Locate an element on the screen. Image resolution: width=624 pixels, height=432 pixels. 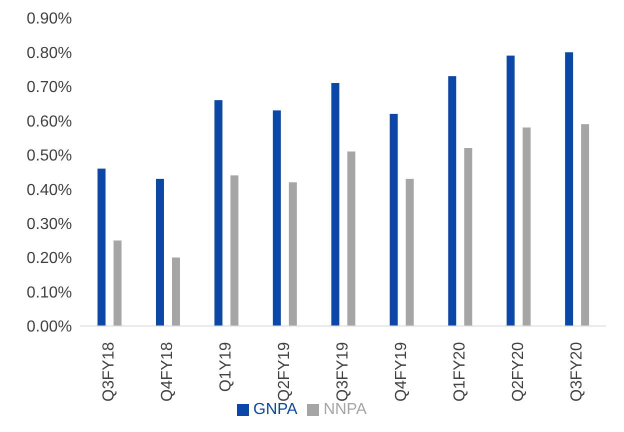
x-tick-label: Q4FY18 is located at coordinates (167, 372).